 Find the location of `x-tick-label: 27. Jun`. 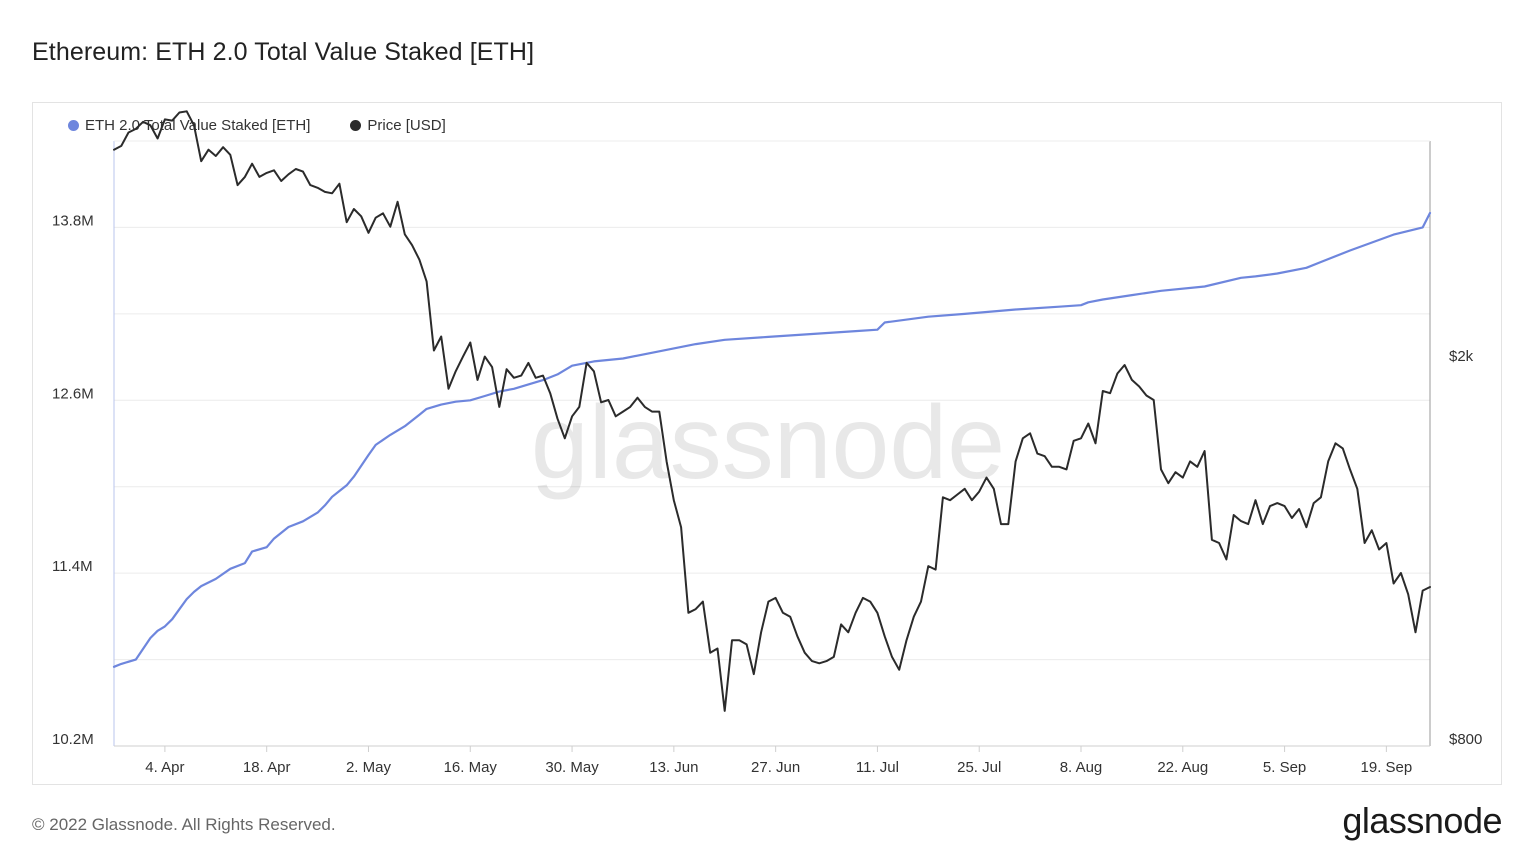

x-tick-label: 27. Jun is located at coordinates (775, 767).